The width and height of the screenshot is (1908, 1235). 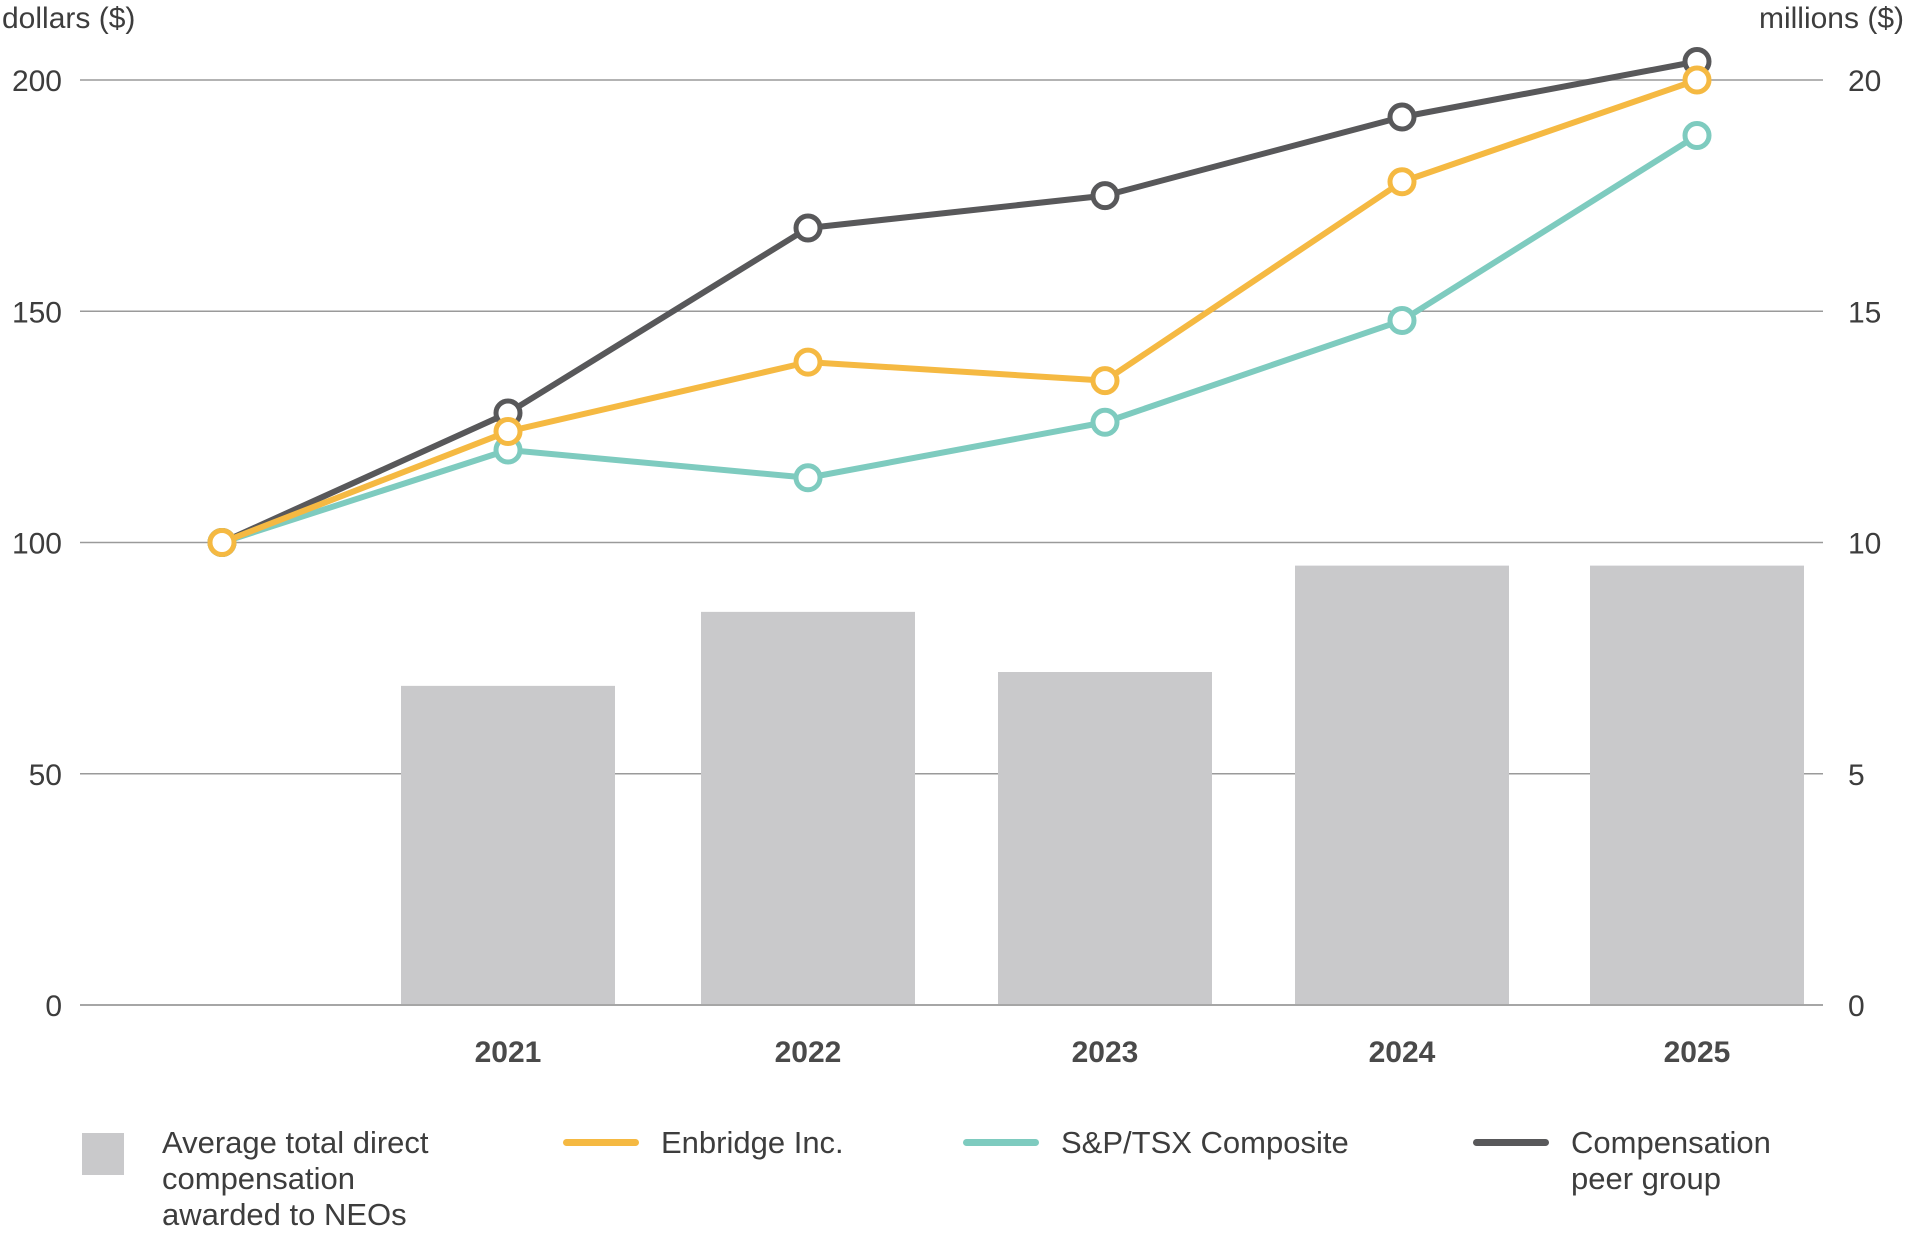 What do you see at coordinates (1697, 1052) in the screenshot?
I see `x-tick-label: 2025` at bounding box center [1697, 1052].